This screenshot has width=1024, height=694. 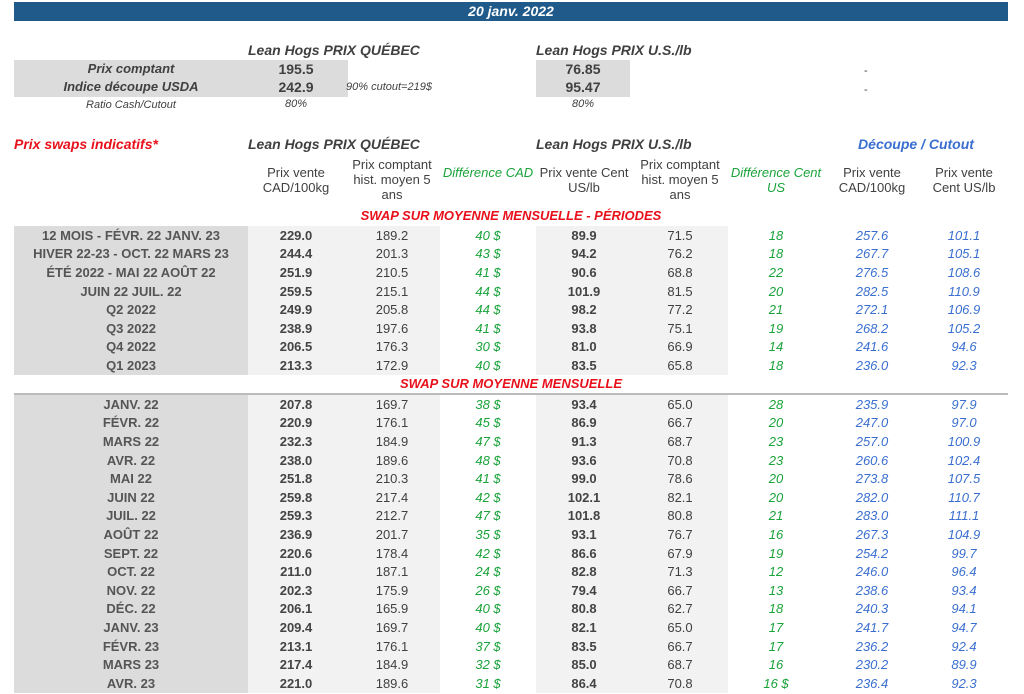 I want to click on cell-value: 100.9, so click(x=964, y=441).